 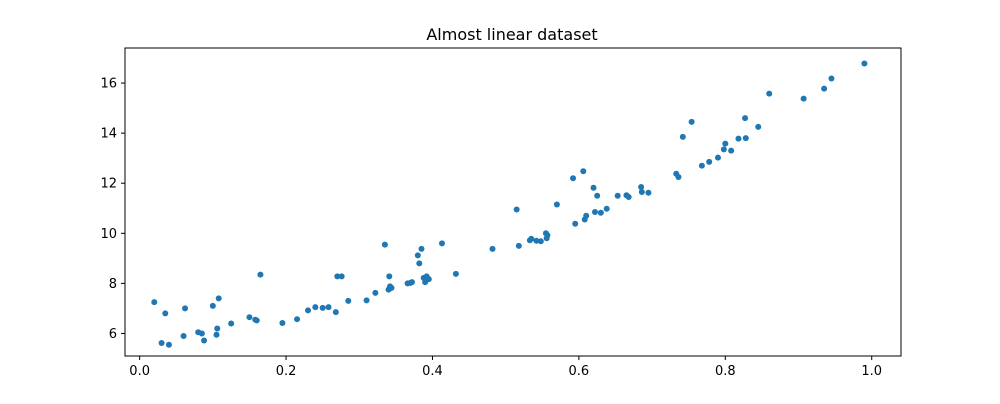 I want to click on y-tick-label: 8, so click(x=113, y=284).